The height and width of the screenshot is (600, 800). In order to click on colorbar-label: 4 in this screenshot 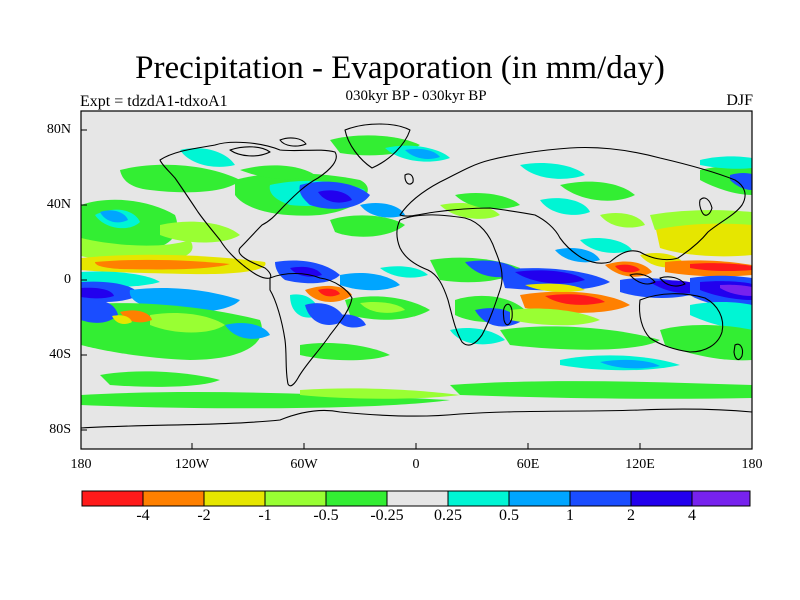, I will do `click(692, 515)`.